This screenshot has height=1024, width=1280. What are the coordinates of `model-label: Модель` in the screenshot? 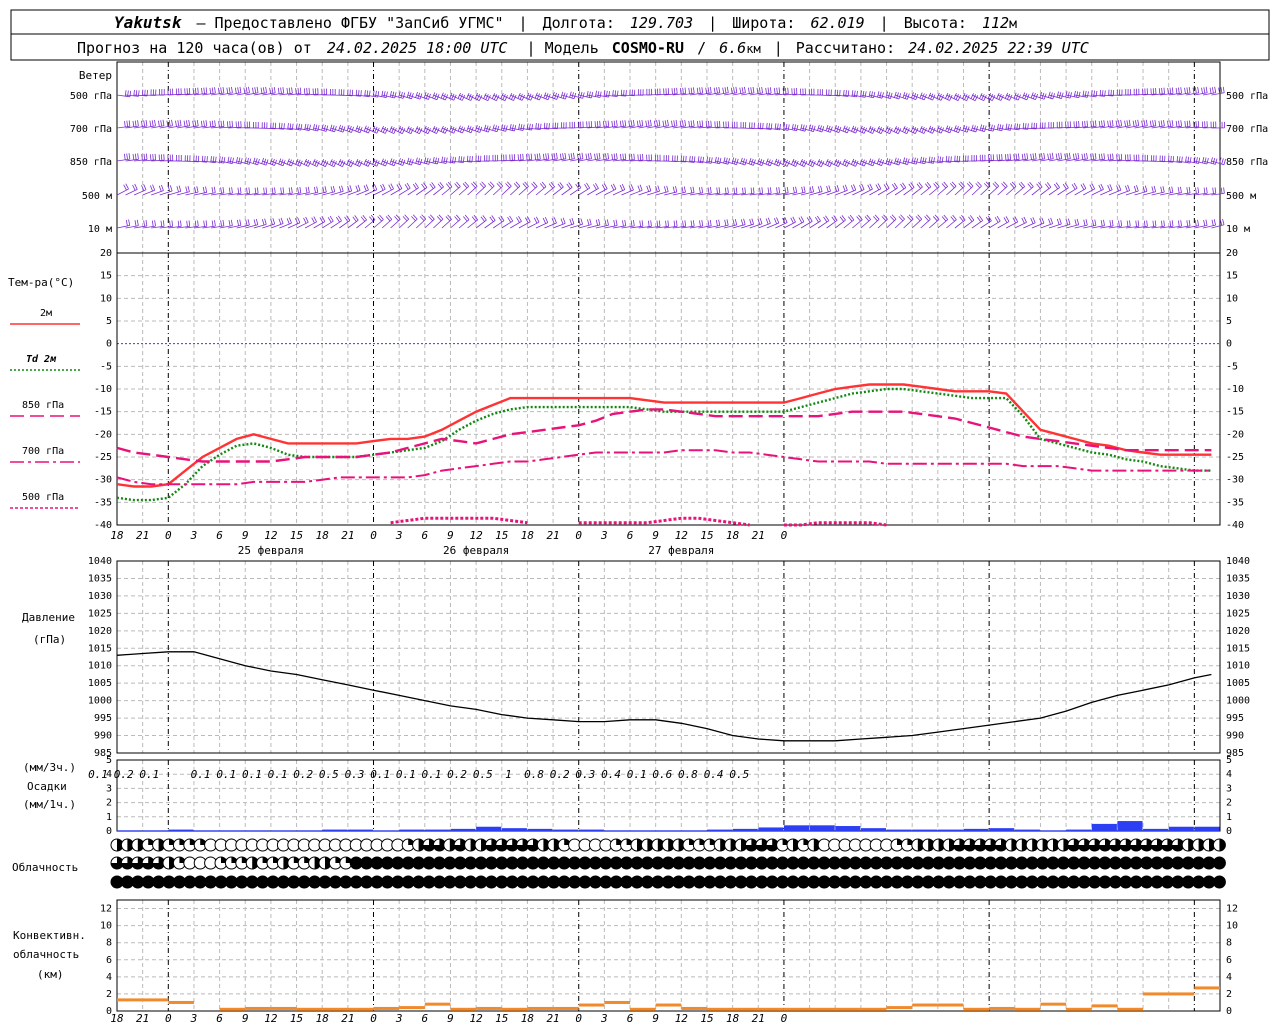 It's located at (572, 48).